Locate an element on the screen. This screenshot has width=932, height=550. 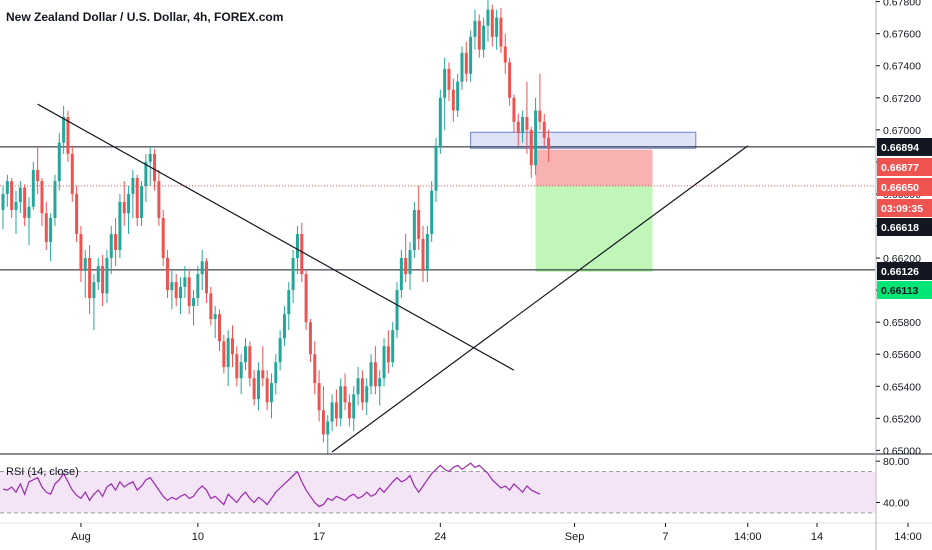
y-tick-label: 0.67600 is located at coordinates (902, 35).